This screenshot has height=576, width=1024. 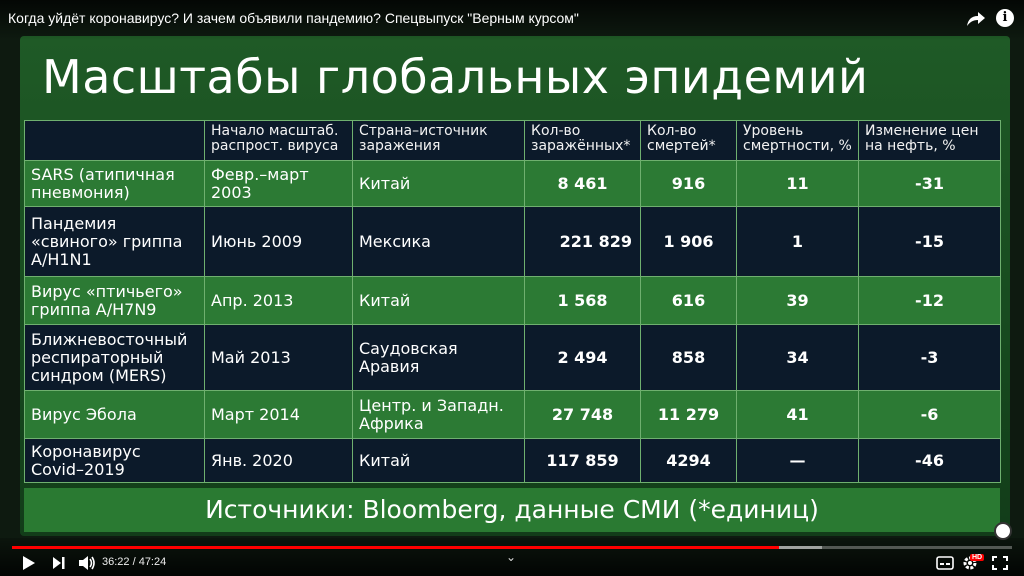 What do you see at coordinates (582, 300) in the screenshot?
I see `cell-infected: 1 568` at bounding box center [582, 300].